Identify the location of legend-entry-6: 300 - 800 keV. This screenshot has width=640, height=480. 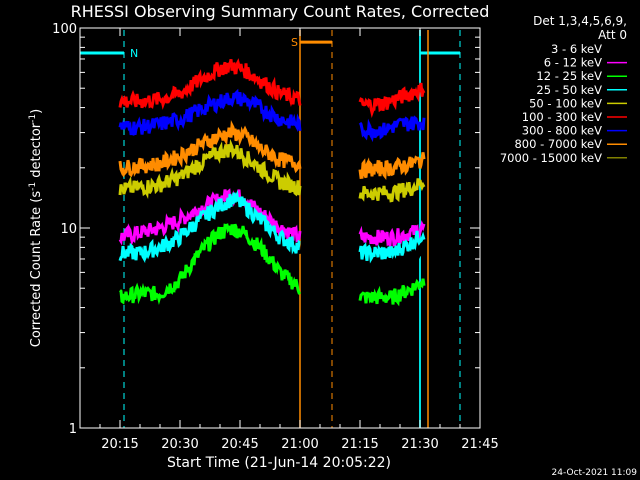
(562, 131).